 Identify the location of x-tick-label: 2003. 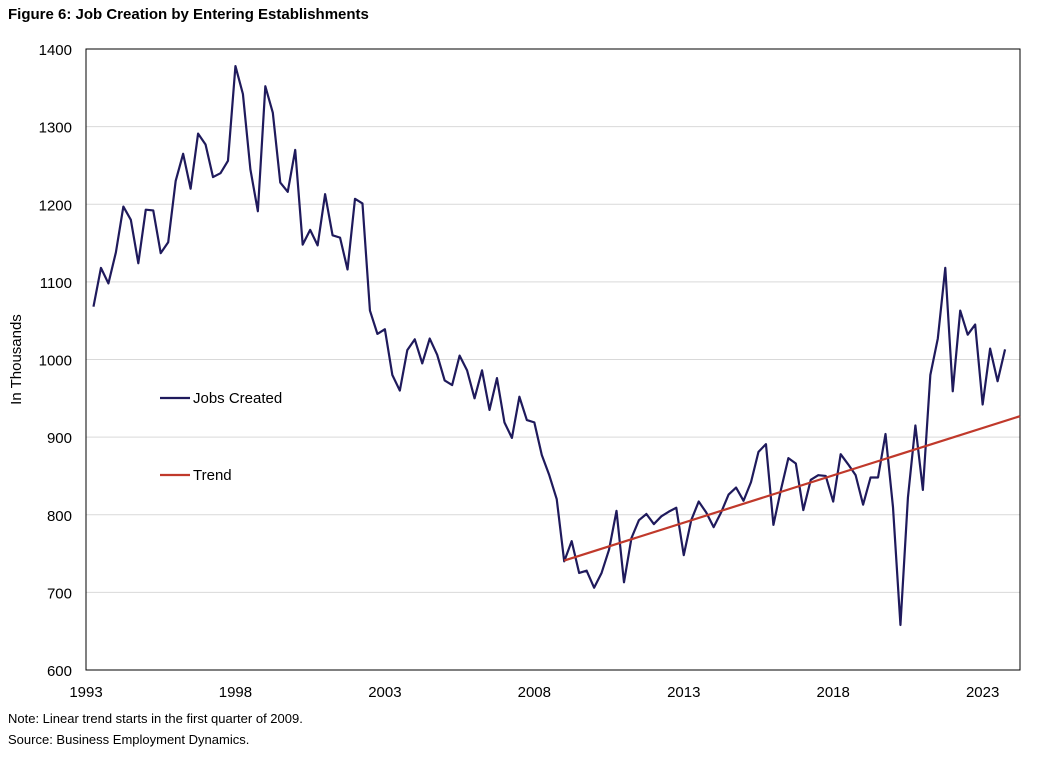
(384, 692).